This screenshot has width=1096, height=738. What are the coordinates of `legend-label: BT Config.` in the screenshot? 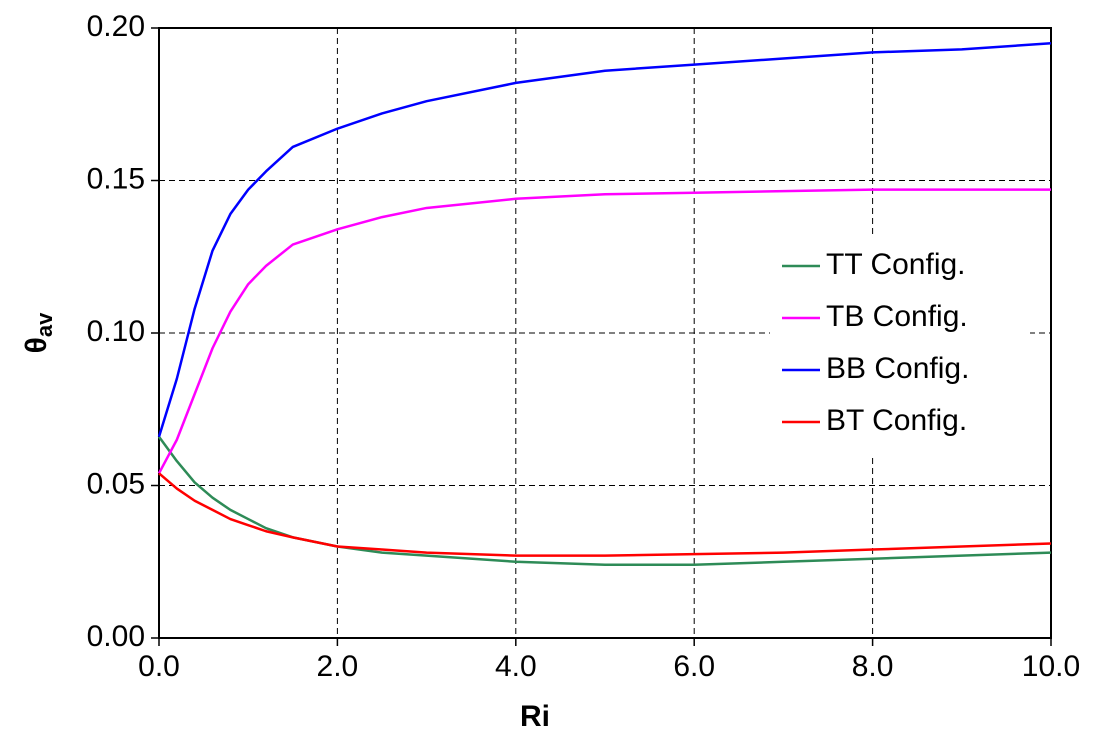 It's located at (896, 420).